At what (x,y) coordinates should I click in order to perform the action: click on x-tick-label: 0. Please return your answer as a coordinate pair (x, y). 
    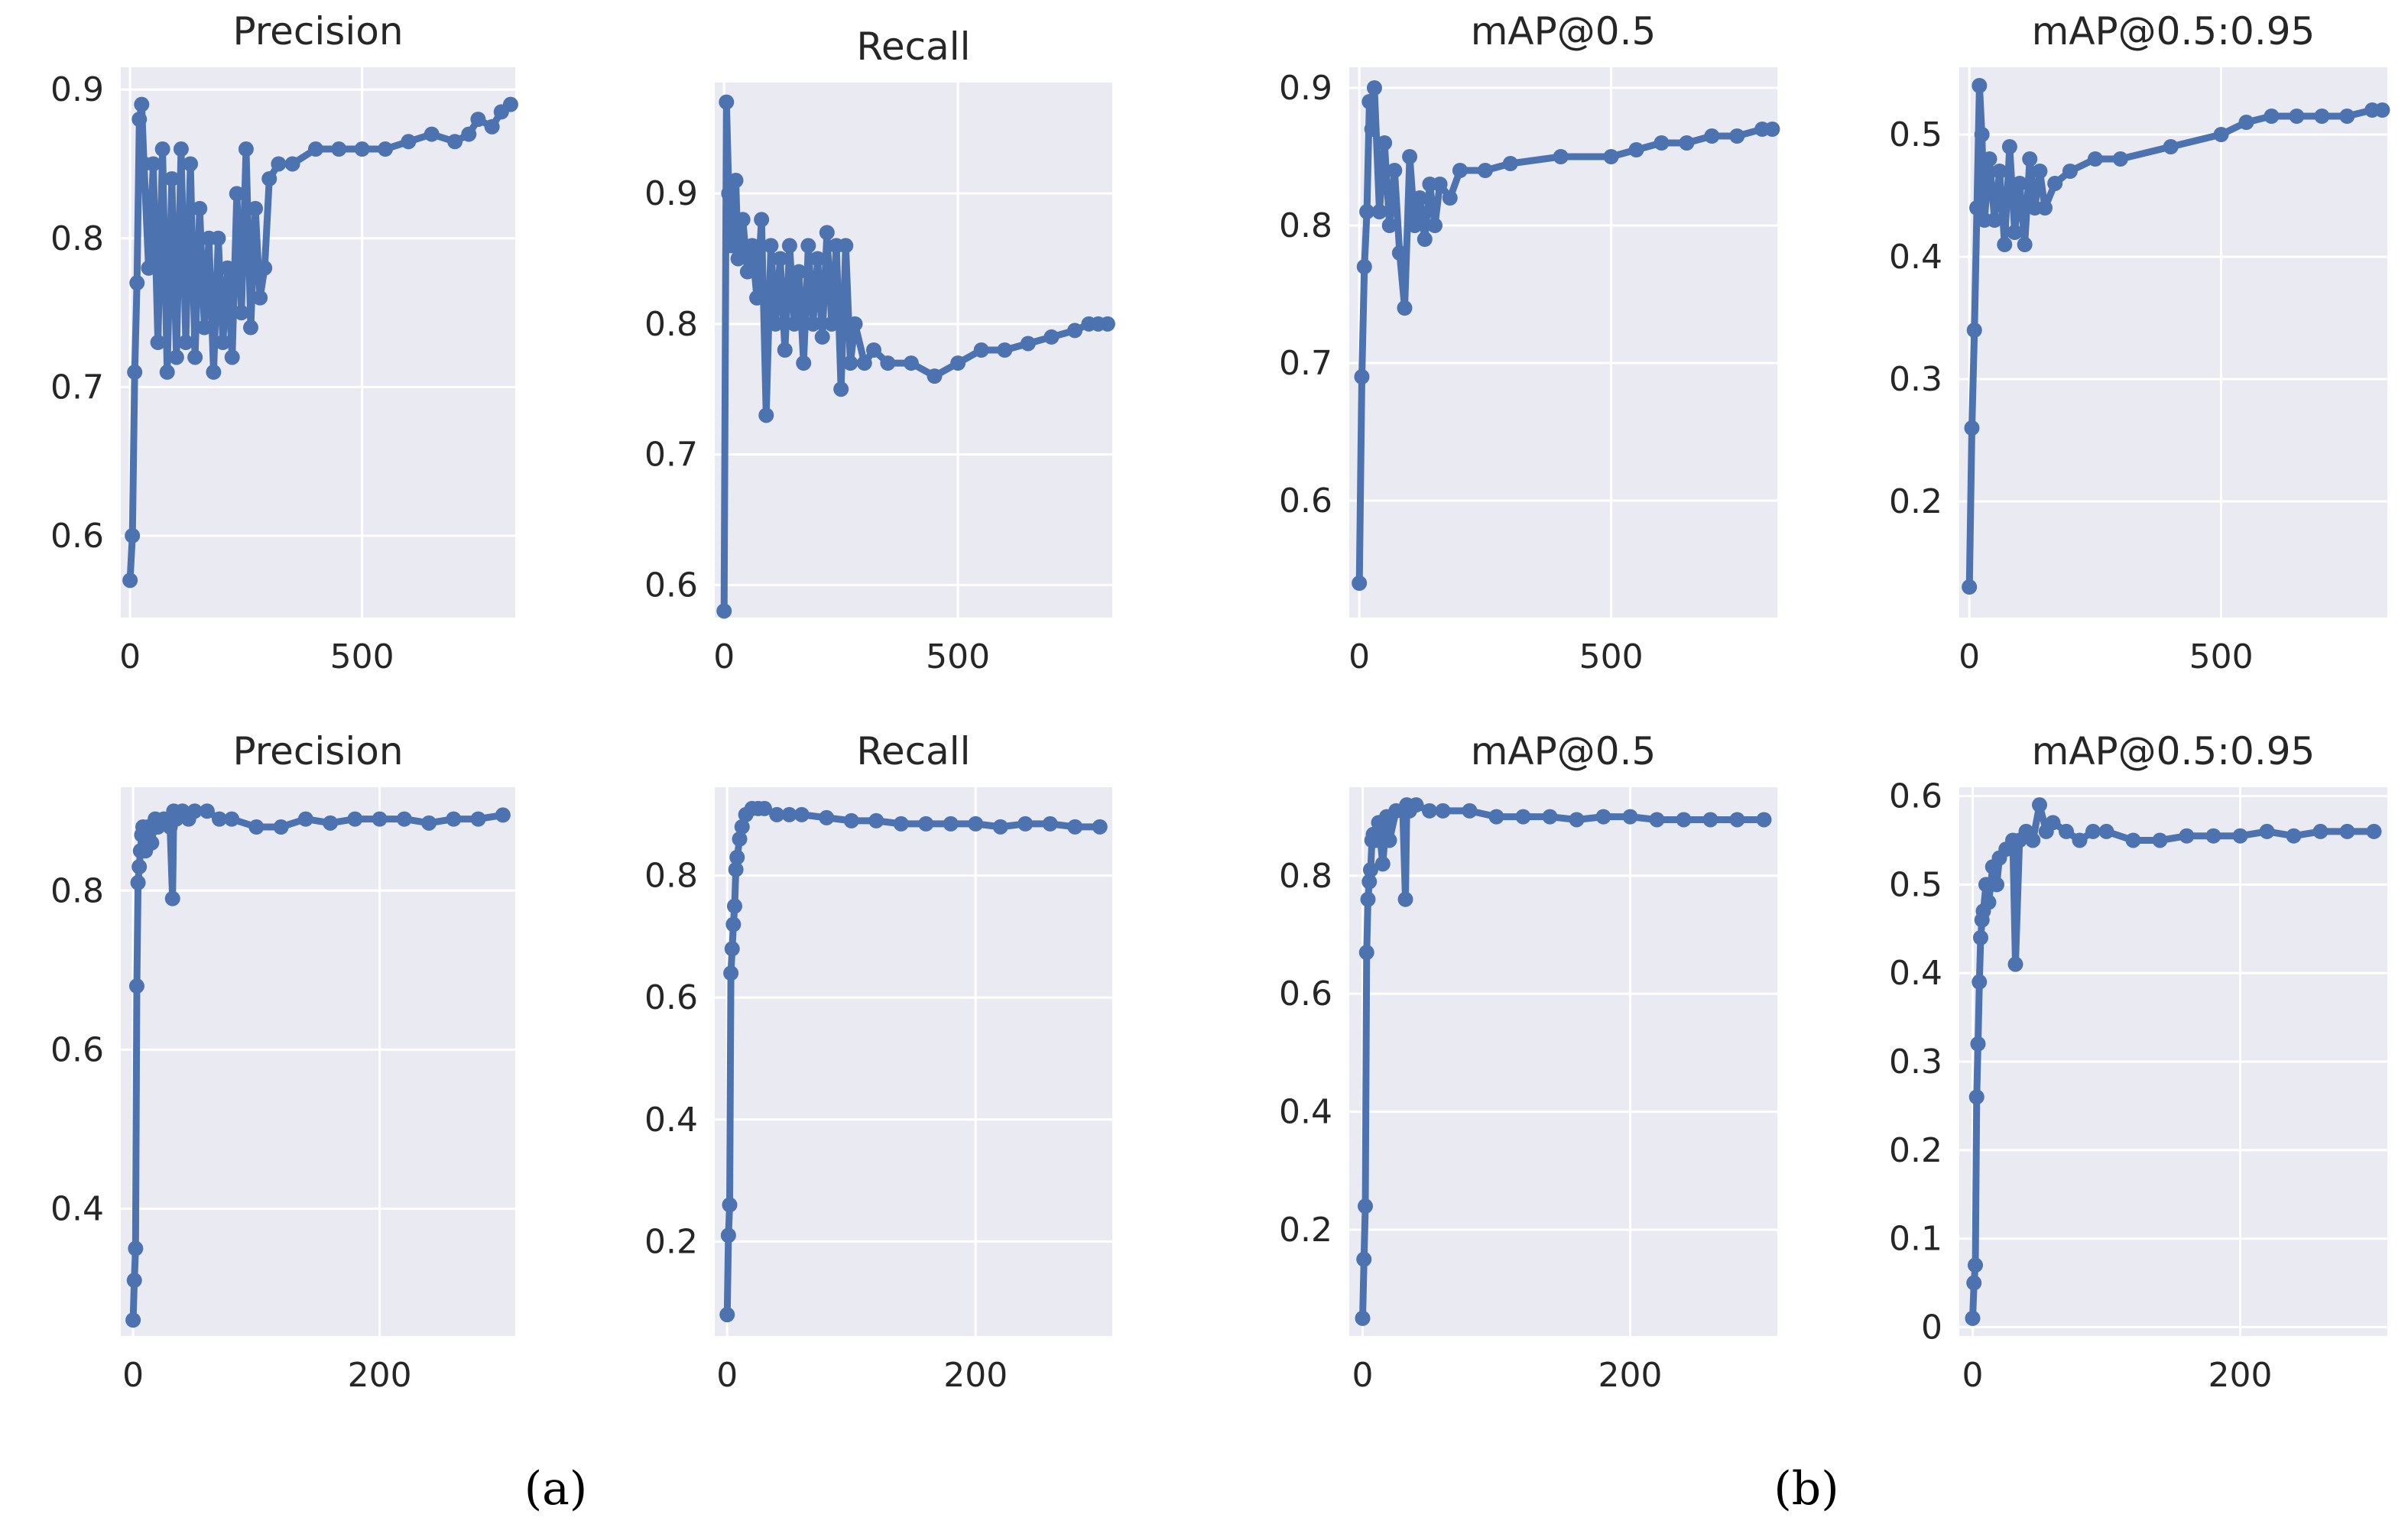
    Looking at the image, I should click on (724, 656).